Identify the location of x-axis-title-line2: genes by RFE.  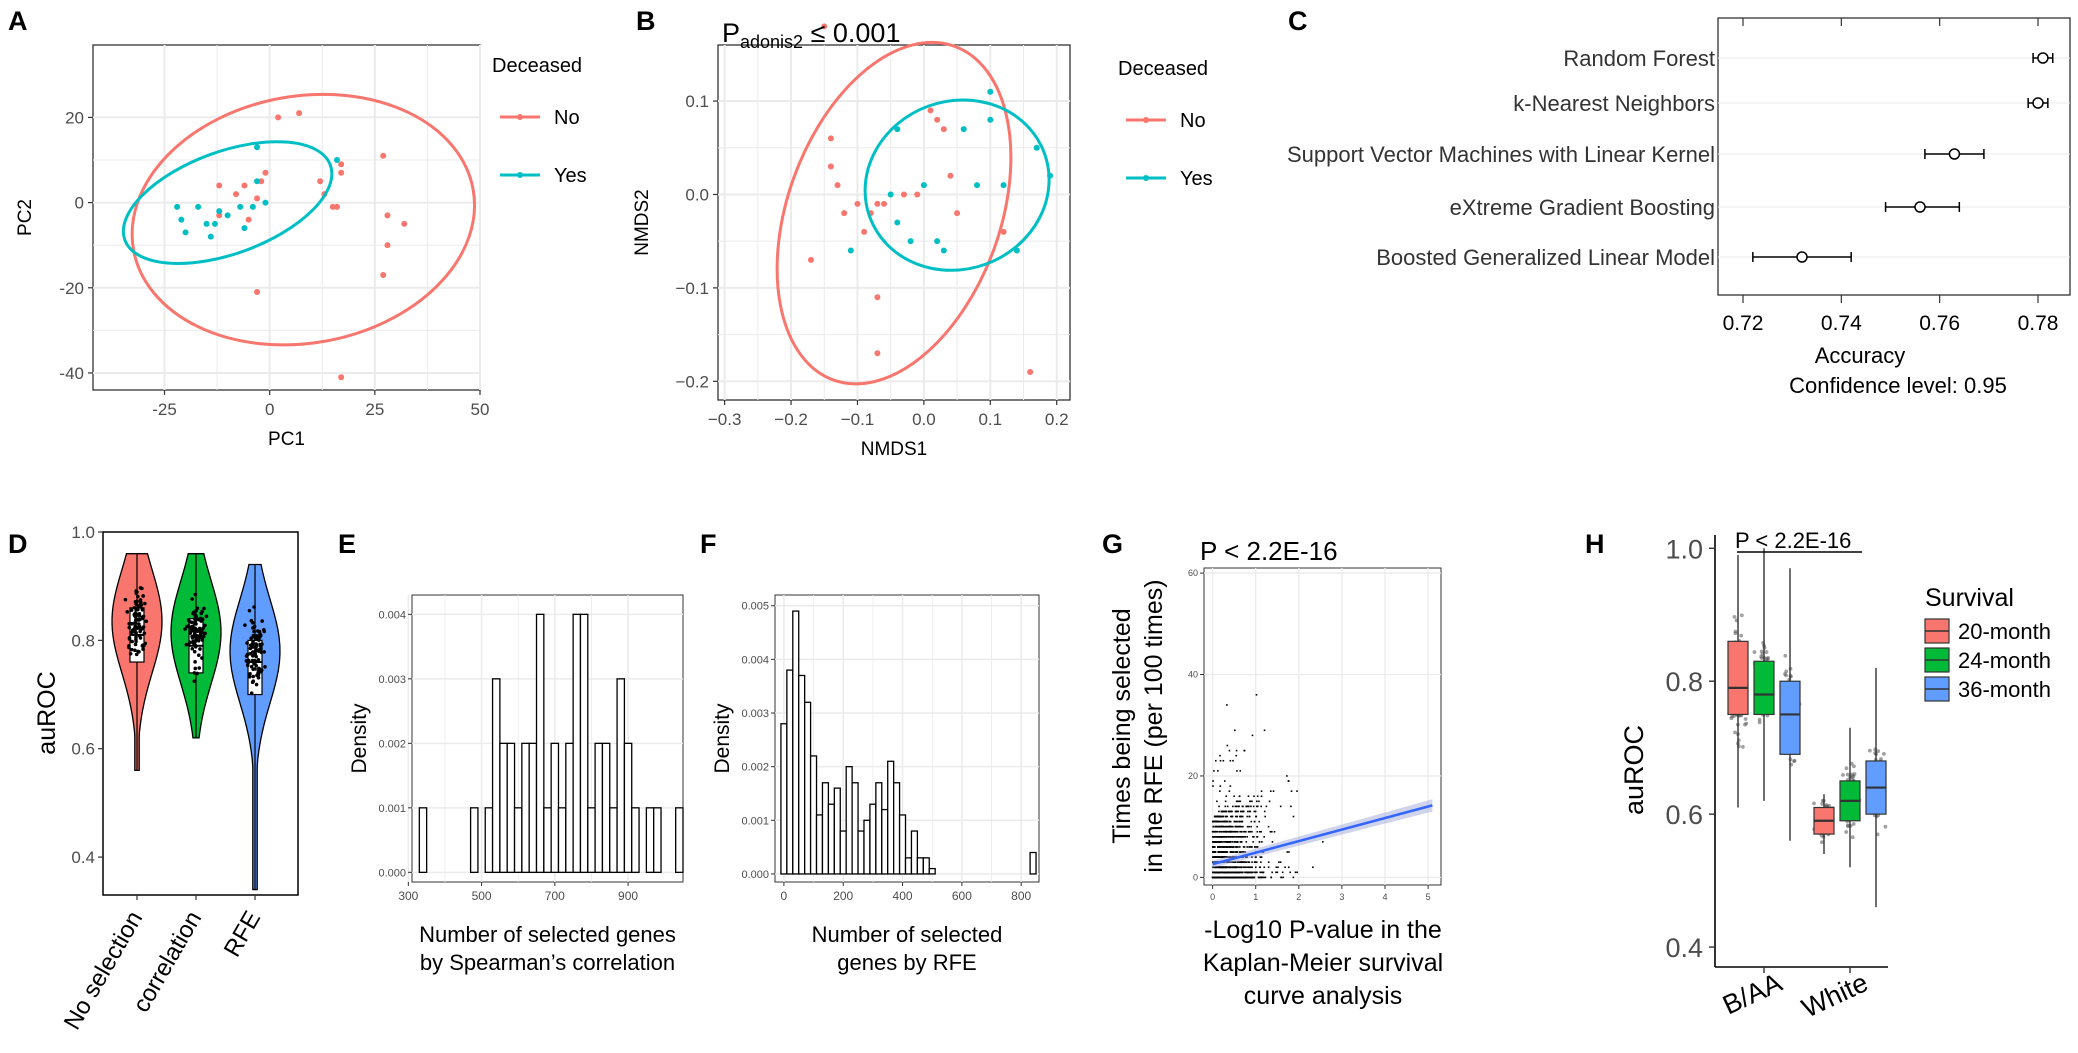
(906, 962).